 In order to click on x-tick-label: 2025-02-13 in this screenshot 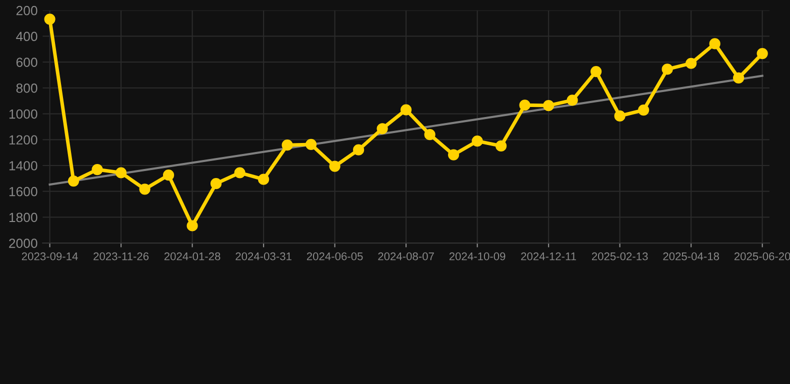, I will do `click(620, 256)`.